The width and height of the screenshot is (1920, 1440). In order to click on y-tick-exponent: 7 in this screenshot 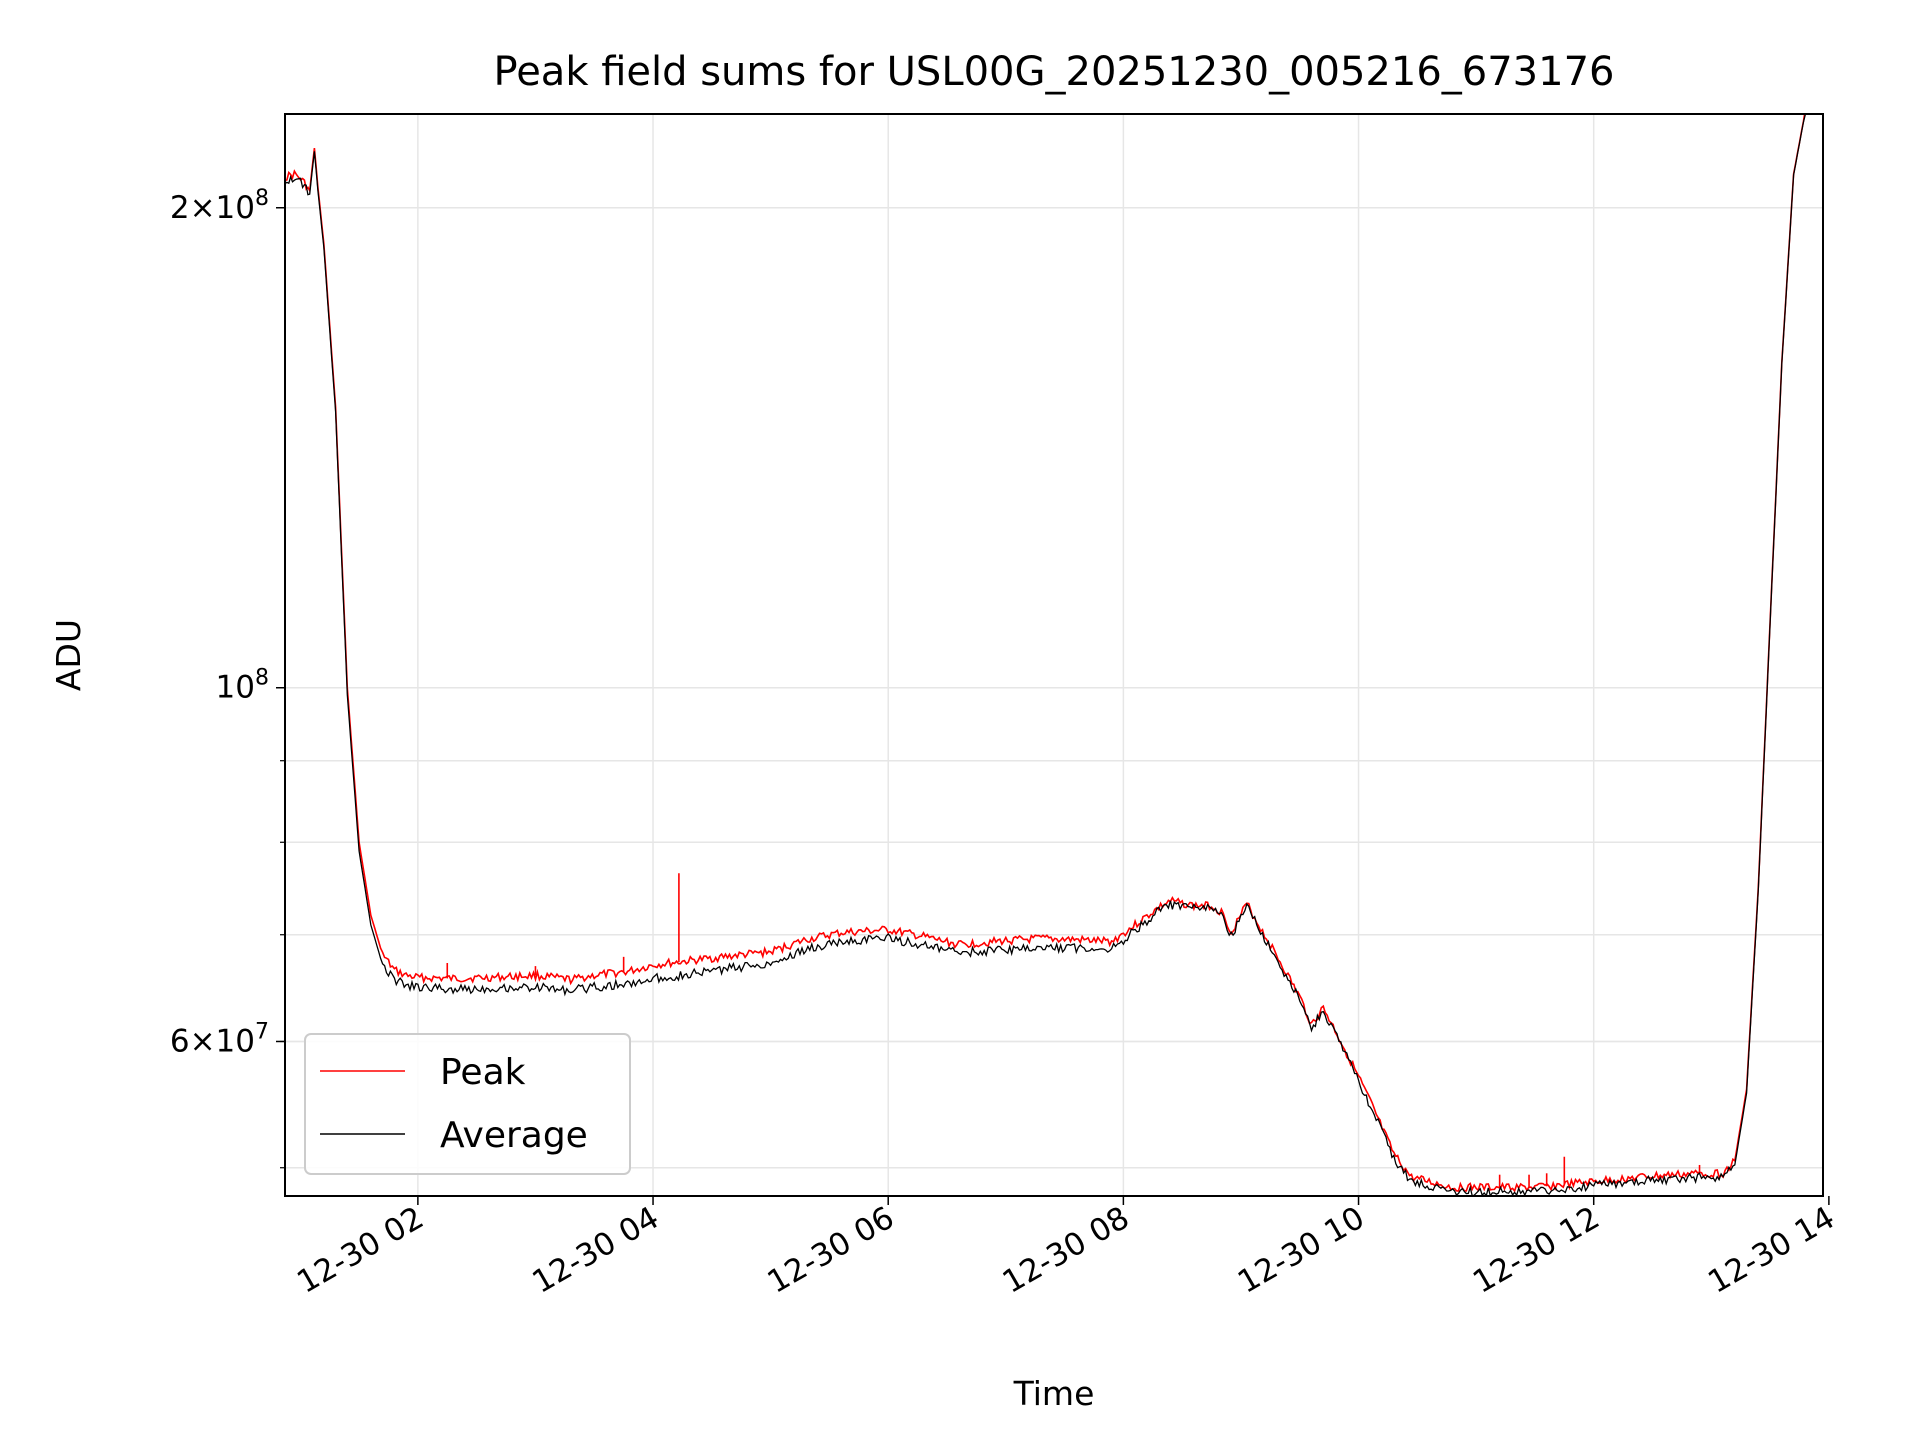, I will do `click(262, 1031)`.